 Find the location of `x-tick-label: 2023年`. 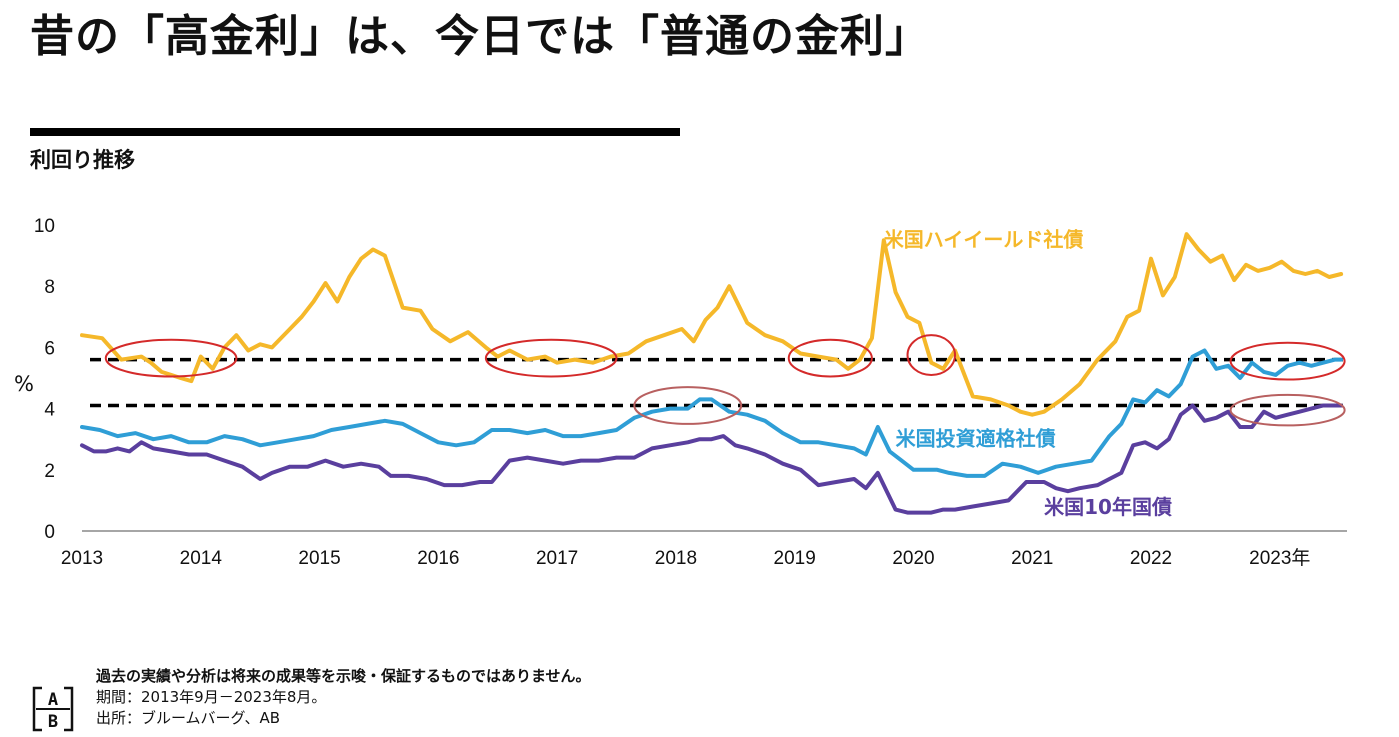

x-tick-label: 2023年 is located at coordinates (1279, 558).